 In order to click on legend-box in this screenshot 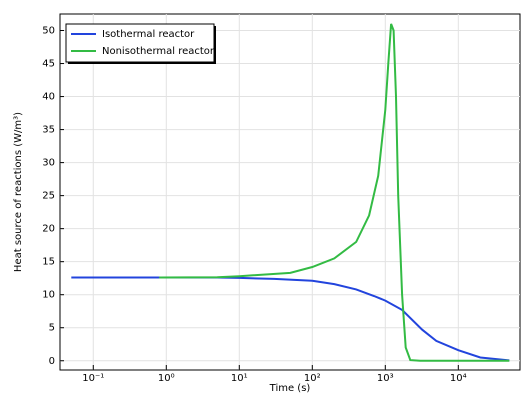, I will do `click(140, 43)`.